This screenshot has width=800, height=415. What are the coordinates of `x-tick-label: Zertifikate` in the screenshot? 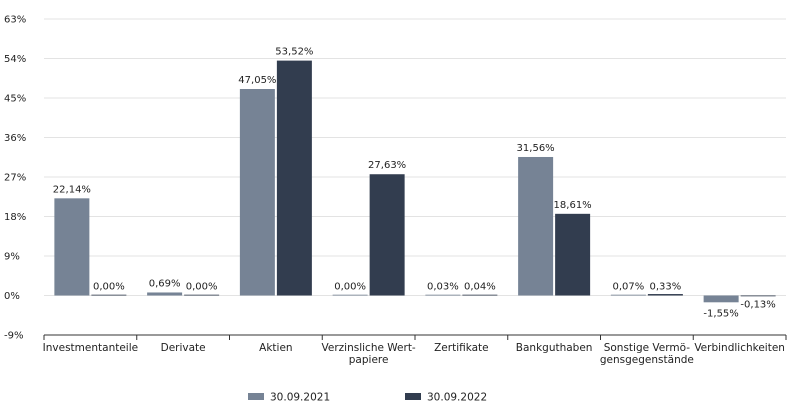 It's located at (461, 348).